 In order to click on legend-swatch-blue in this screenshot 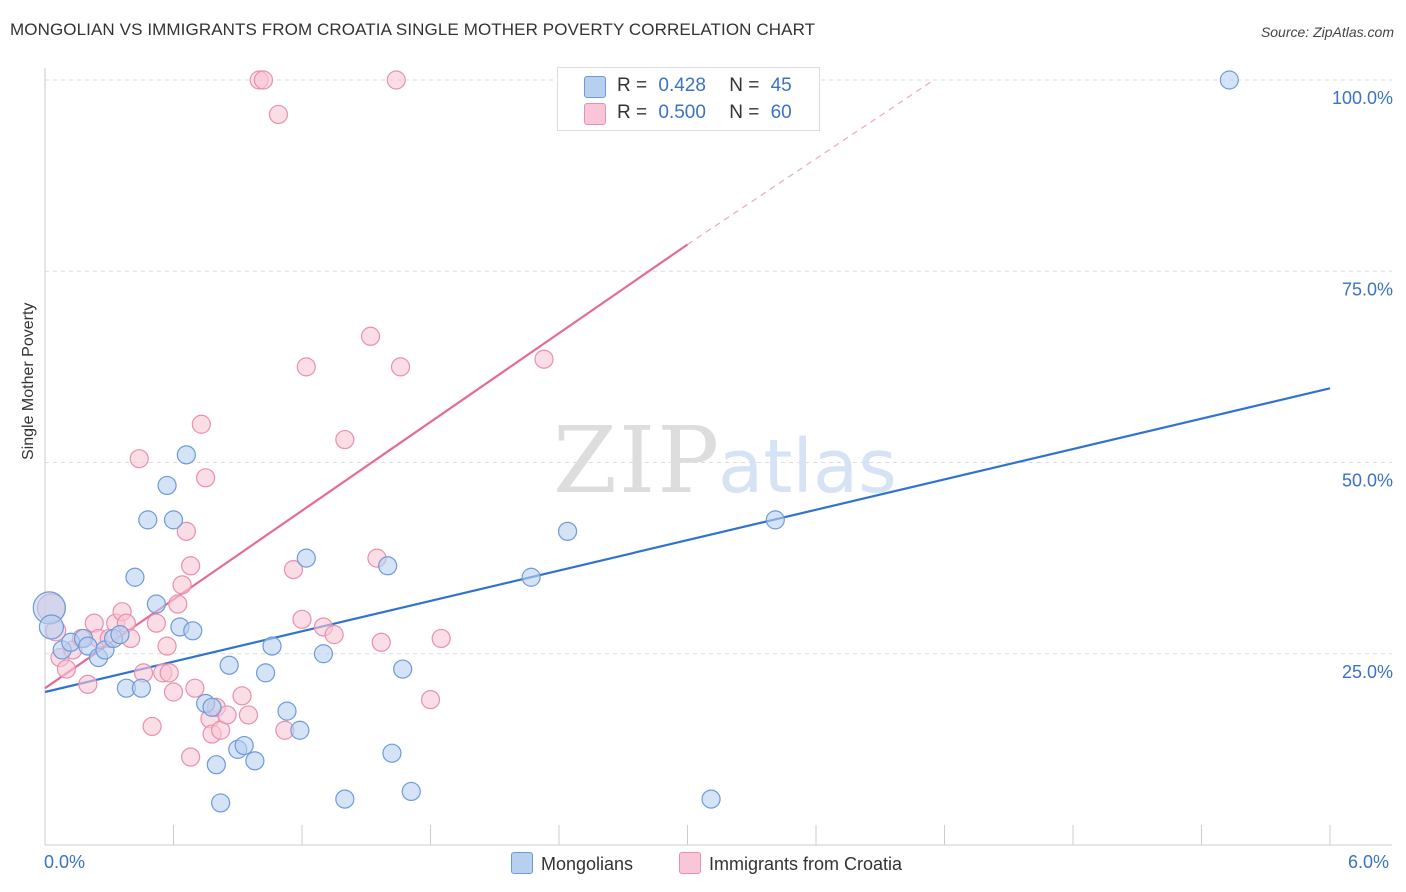, I will do `click(595, 87)`.